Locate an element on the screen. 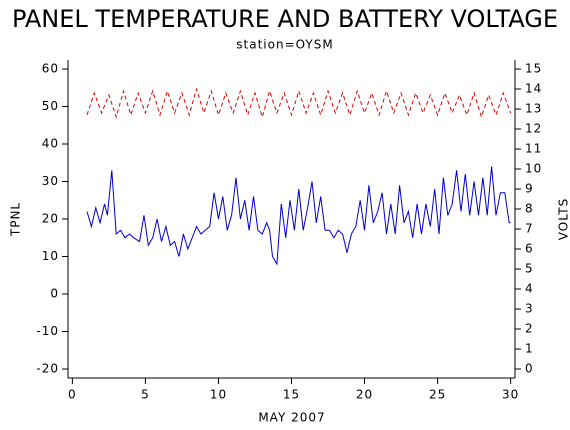 The width and height of the screenshot is (570, 430). y2-tick-label: 13 is located at coordinates (533, 109).